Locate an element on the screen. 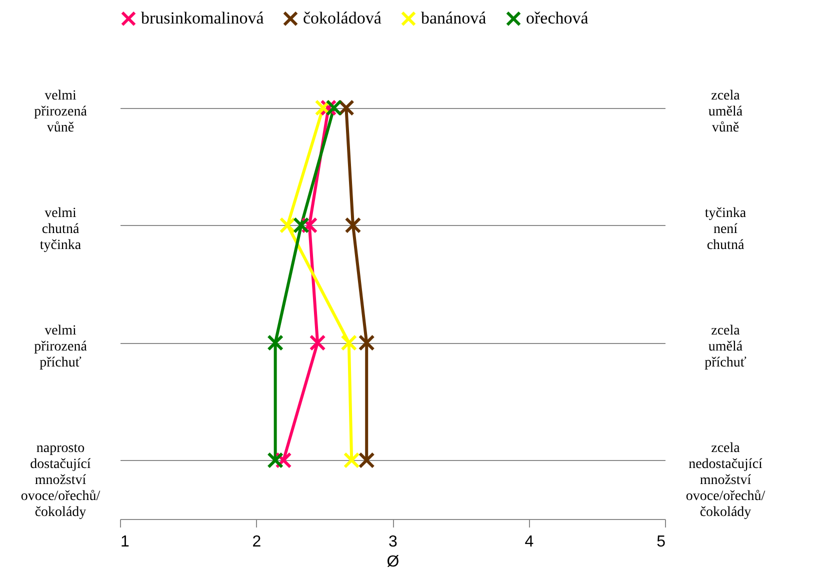  y2-tick-label: tyčinka není chutná is located at coordinates (725, 229).